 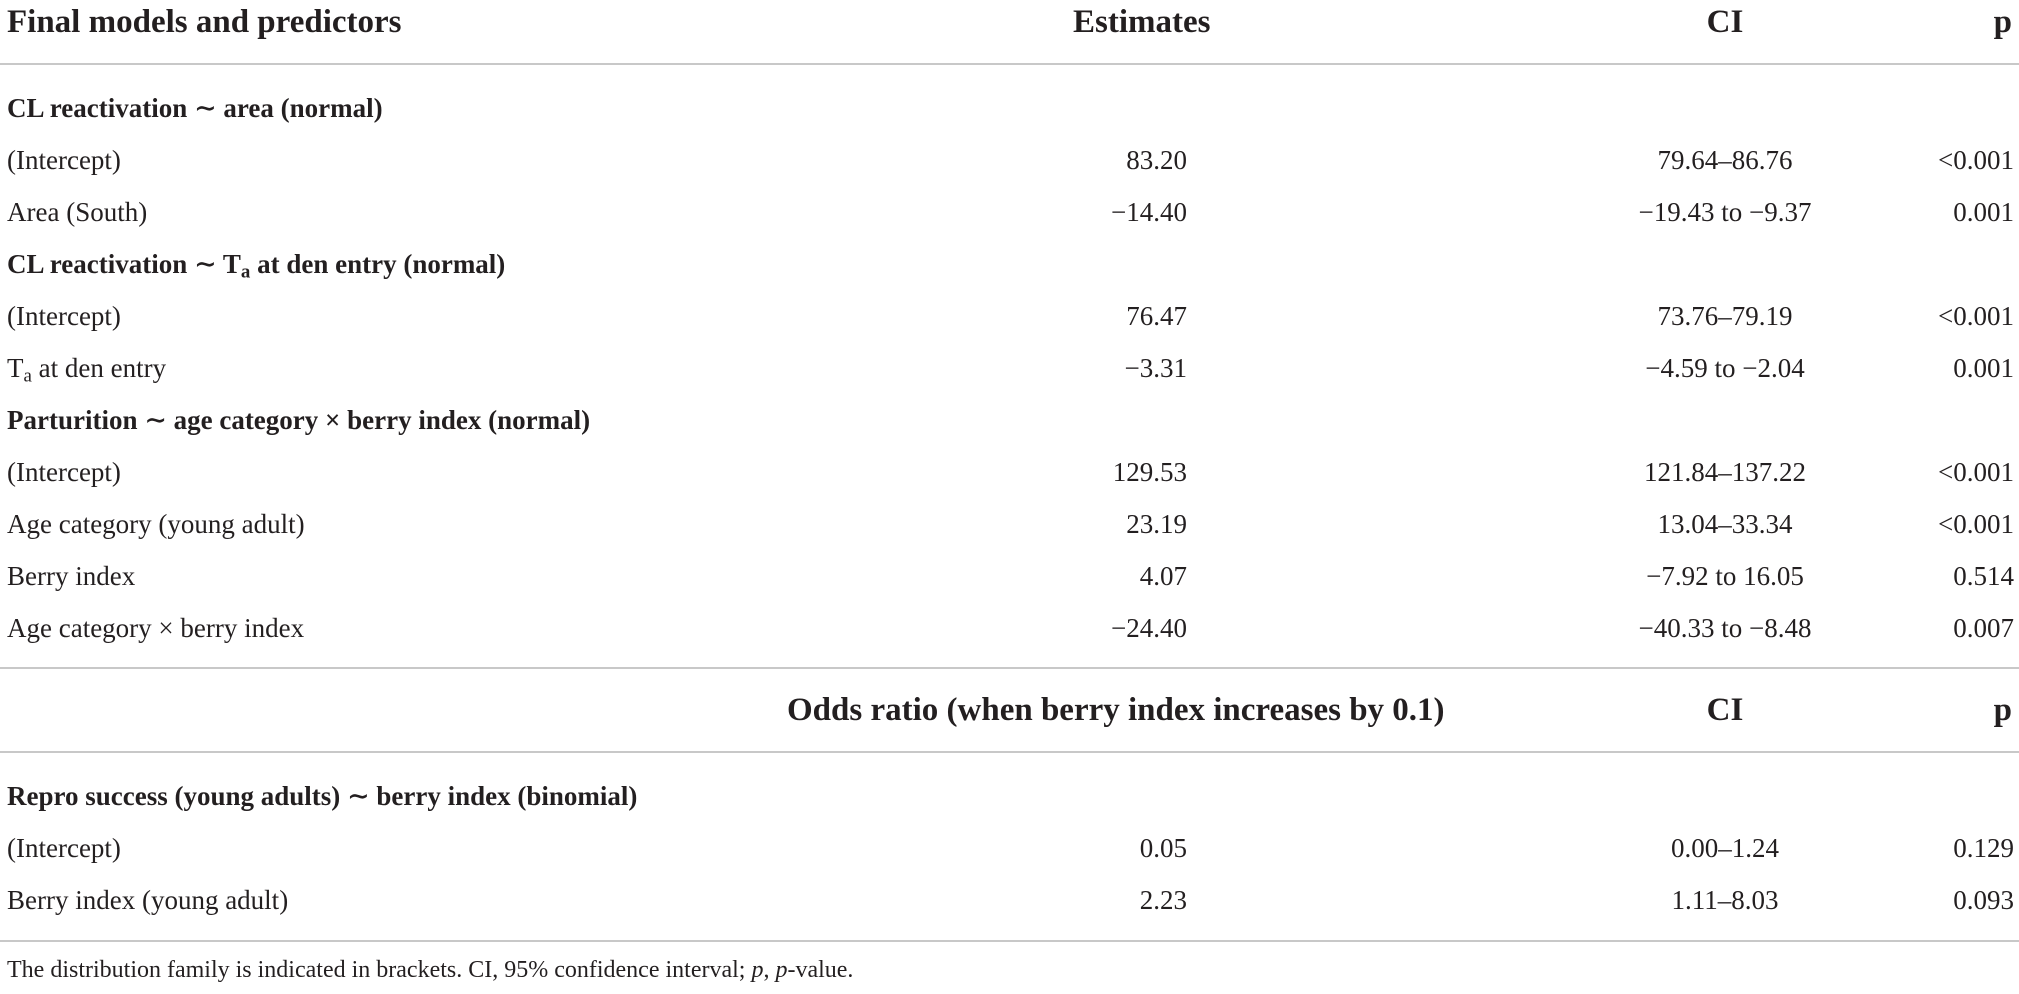 I want to click on section-title-post: at den entry (normal), so click(x=378, y=264).